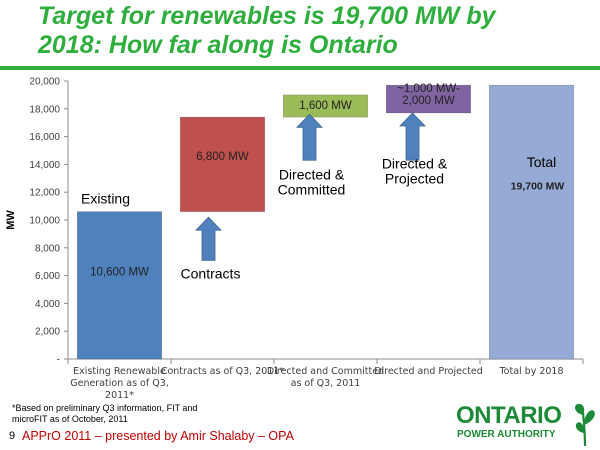 This screenshot has height=450, width=600. I want to click on annotation-label-line: Existing, so click(105, 198).